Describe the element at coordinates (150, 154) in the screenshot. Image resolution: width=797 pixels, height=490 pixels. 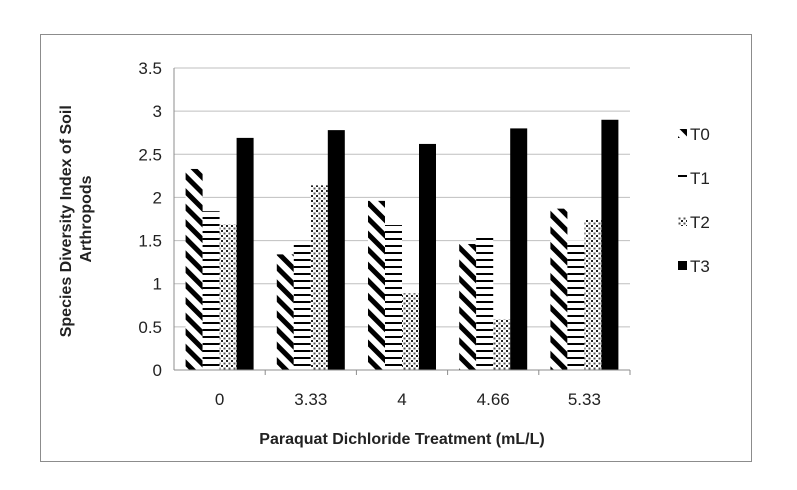
I see `y-tick-label: 2.5` at that location.